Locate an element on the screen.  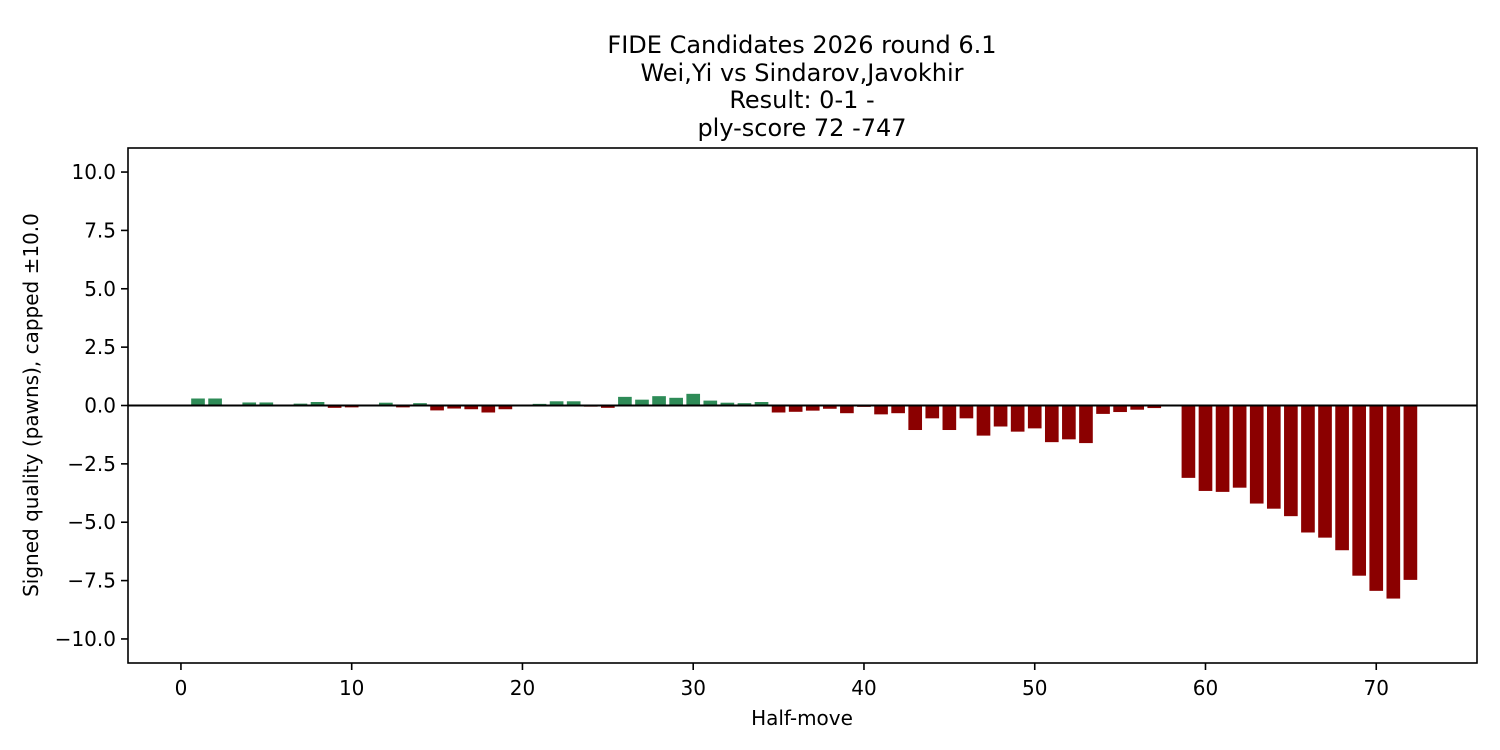
title-line-2: Wei,Yi vs Sindarov,Javokhir is located at coordinates (801, 73).